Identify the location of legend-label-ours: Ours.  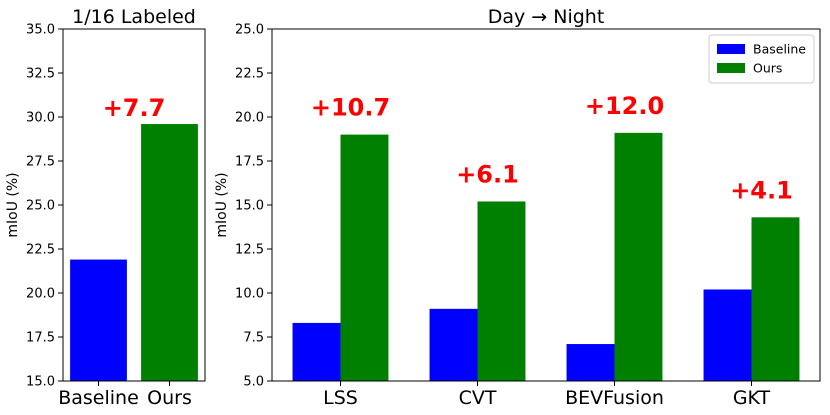
(767, 68).